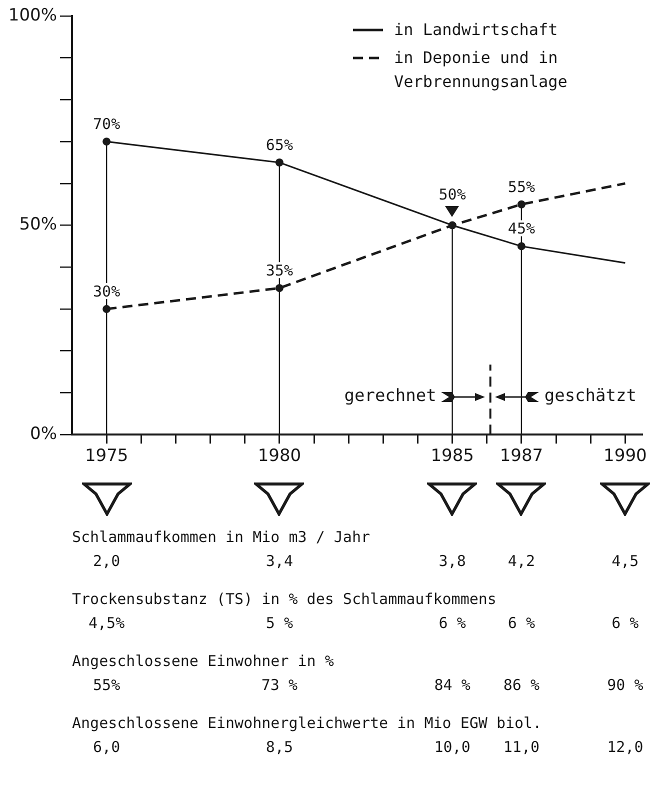 Image resolution: width=650 pixels, height=790 pixels. What do you see at coordinates (452, 561) in the screenshot?
I see `text: 3,8` at bounding box center [452, 561].